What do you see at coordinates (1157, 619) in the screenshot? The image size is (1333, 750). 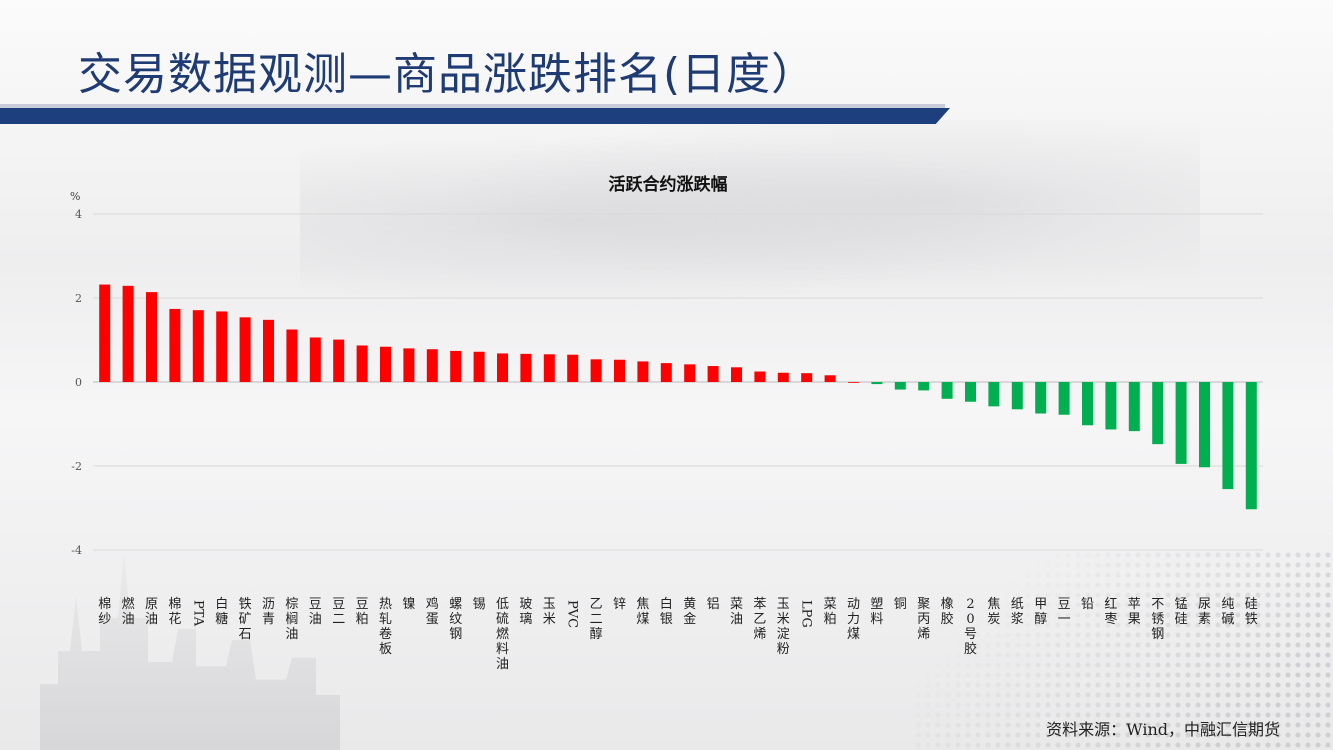 I see `x-tick-label: 不锈钢` at bounding box center [1157, 619].